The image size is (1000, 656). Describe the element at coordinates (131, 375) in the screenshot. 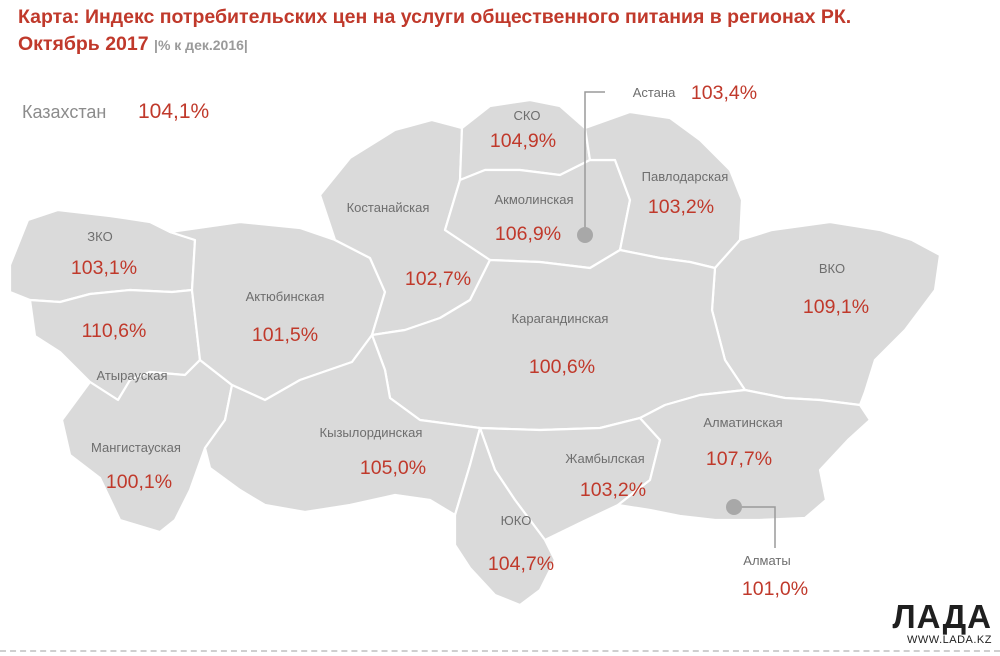

I see `label-atyrauskaya-name: Атырауская` at that location.